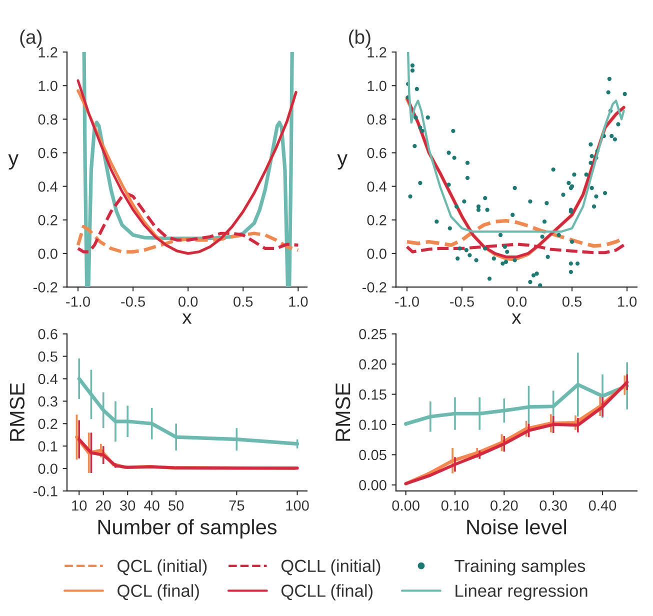 The image size is (653, 616). I want to click on y-tick-label: 0.25, so click(372, 334).